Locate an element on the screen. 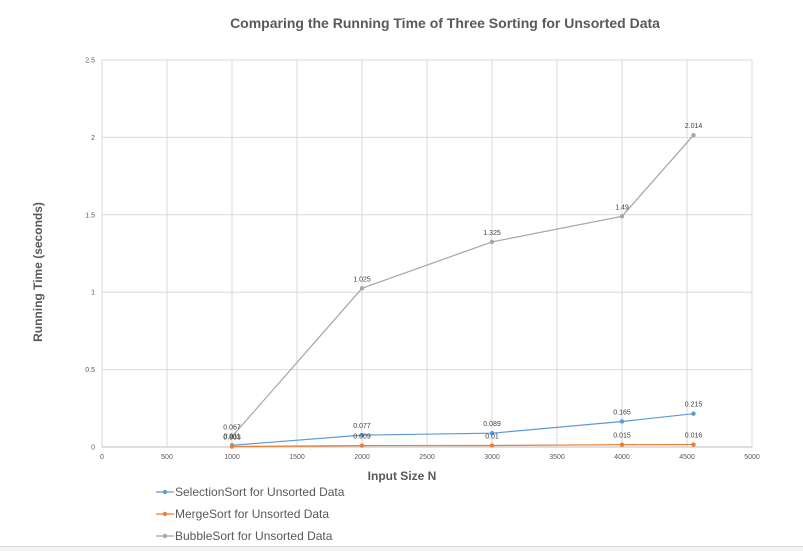 The width and height of the screenshot is (803, 551). x-tick-label: 3500 is located at coordinates (557, 457).